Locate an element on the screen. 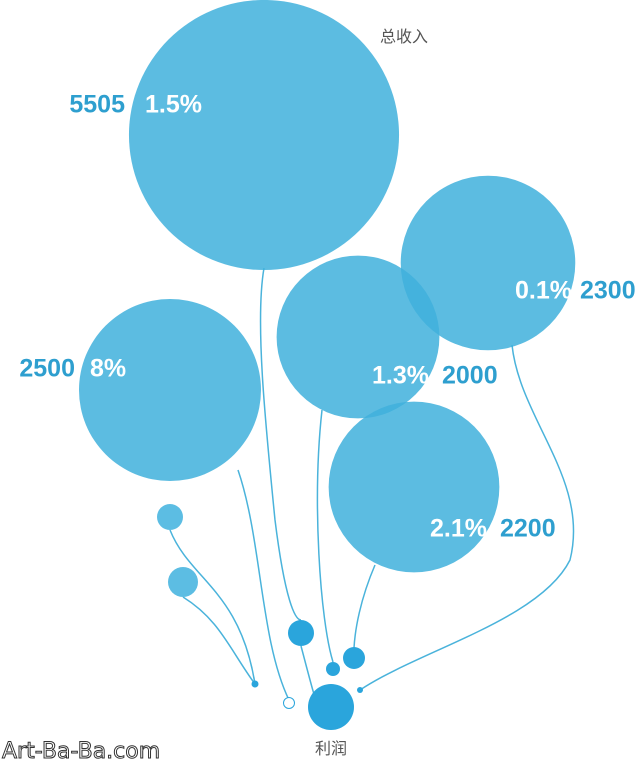 The height and width of the screenshot is (764, 640). value-label: 2500 is located at coordinates (47, 369).